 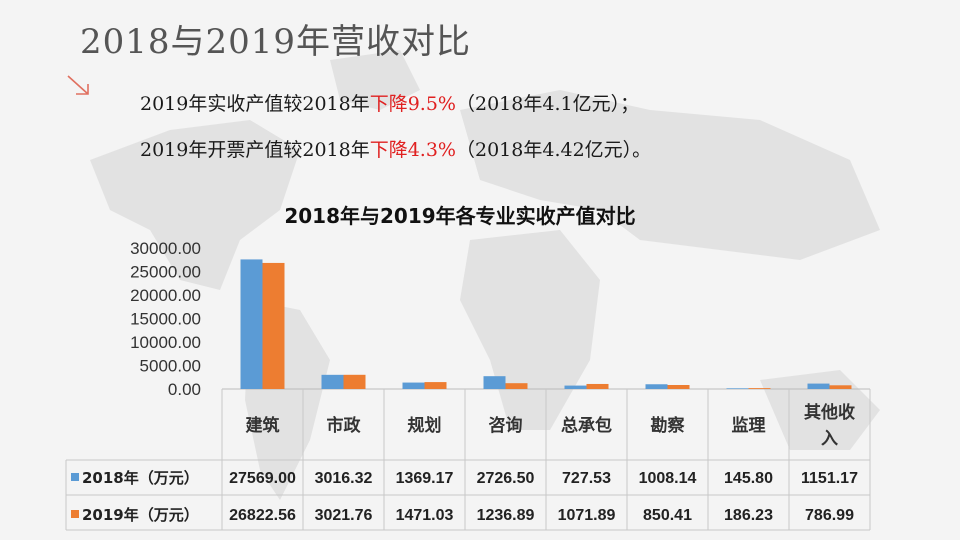 I want to click on data-label: 1471.03, so click(x=425, y=515).